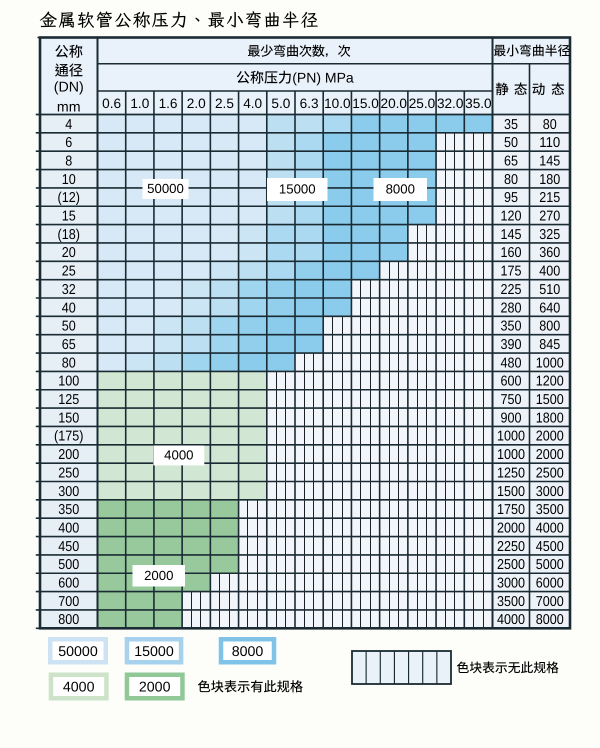  Describe the element at coordinates (549, 345) in the screenshot. I see `svg-text: 845` at that location.